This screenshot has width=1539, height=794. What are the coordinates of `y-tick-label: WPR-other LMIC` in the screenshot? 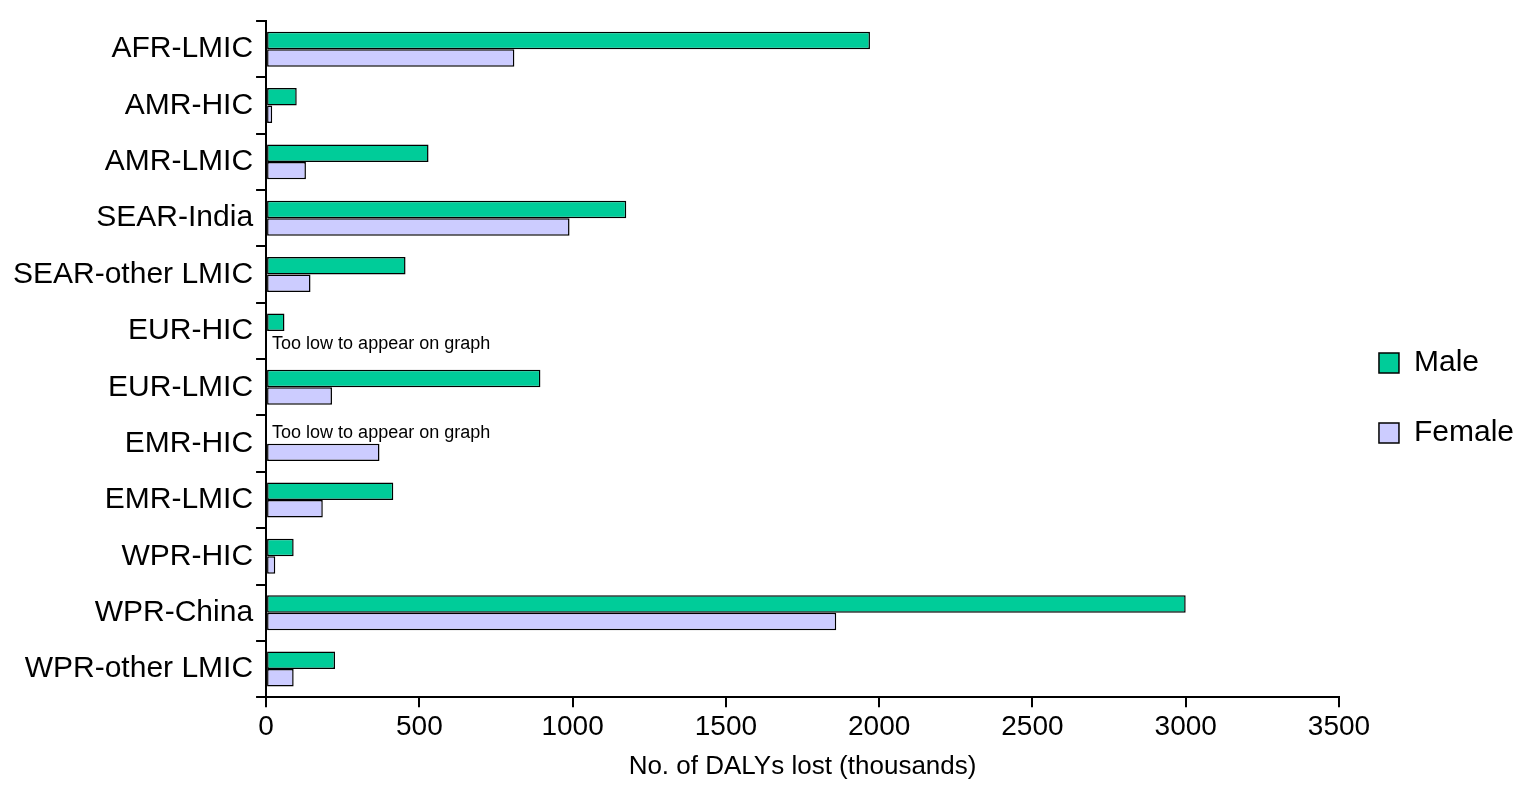 It's located at (139, 667).